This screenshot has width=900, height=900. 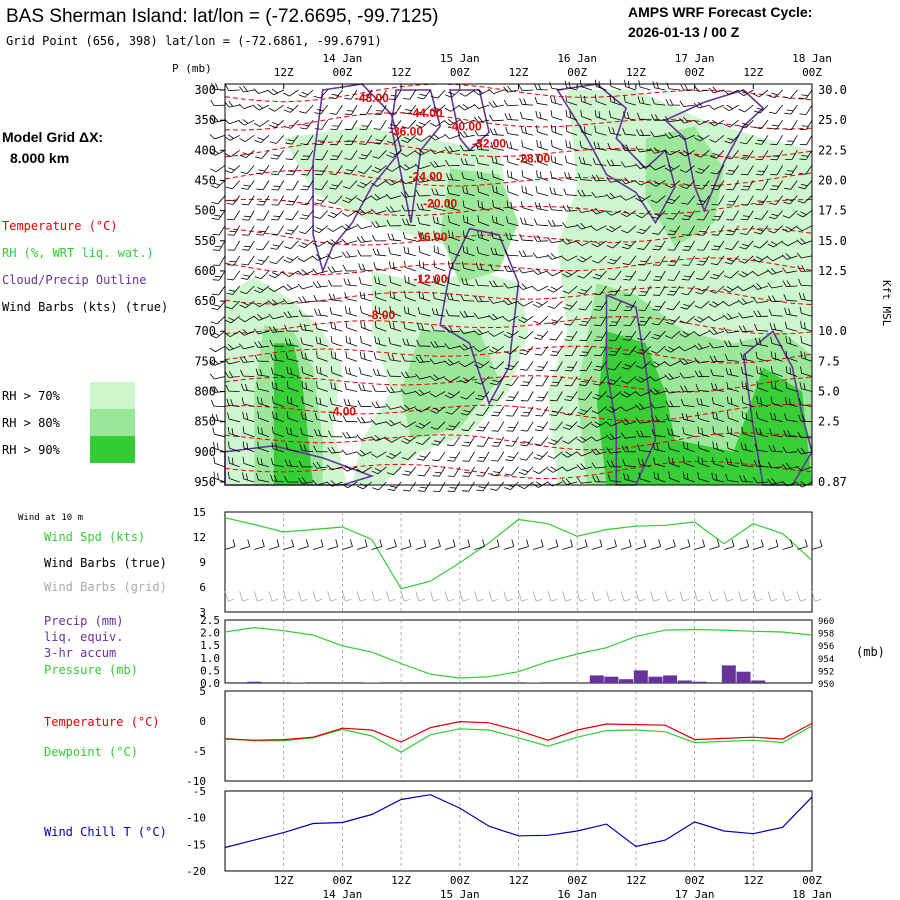 What do you see at coordinates (832, 331) in the screenshot?
I see `kft-tick-label: 10.0` at bounding box center [832, 331].